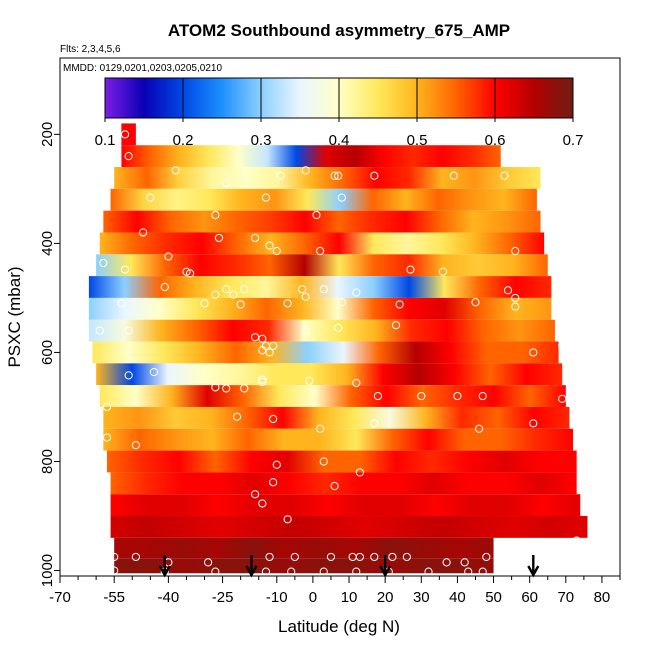 This screenshot has height=650, width=650. Describe the element at coordinates (602, 597) in the screenshot. I see `x-tick-label: 80` at that location.